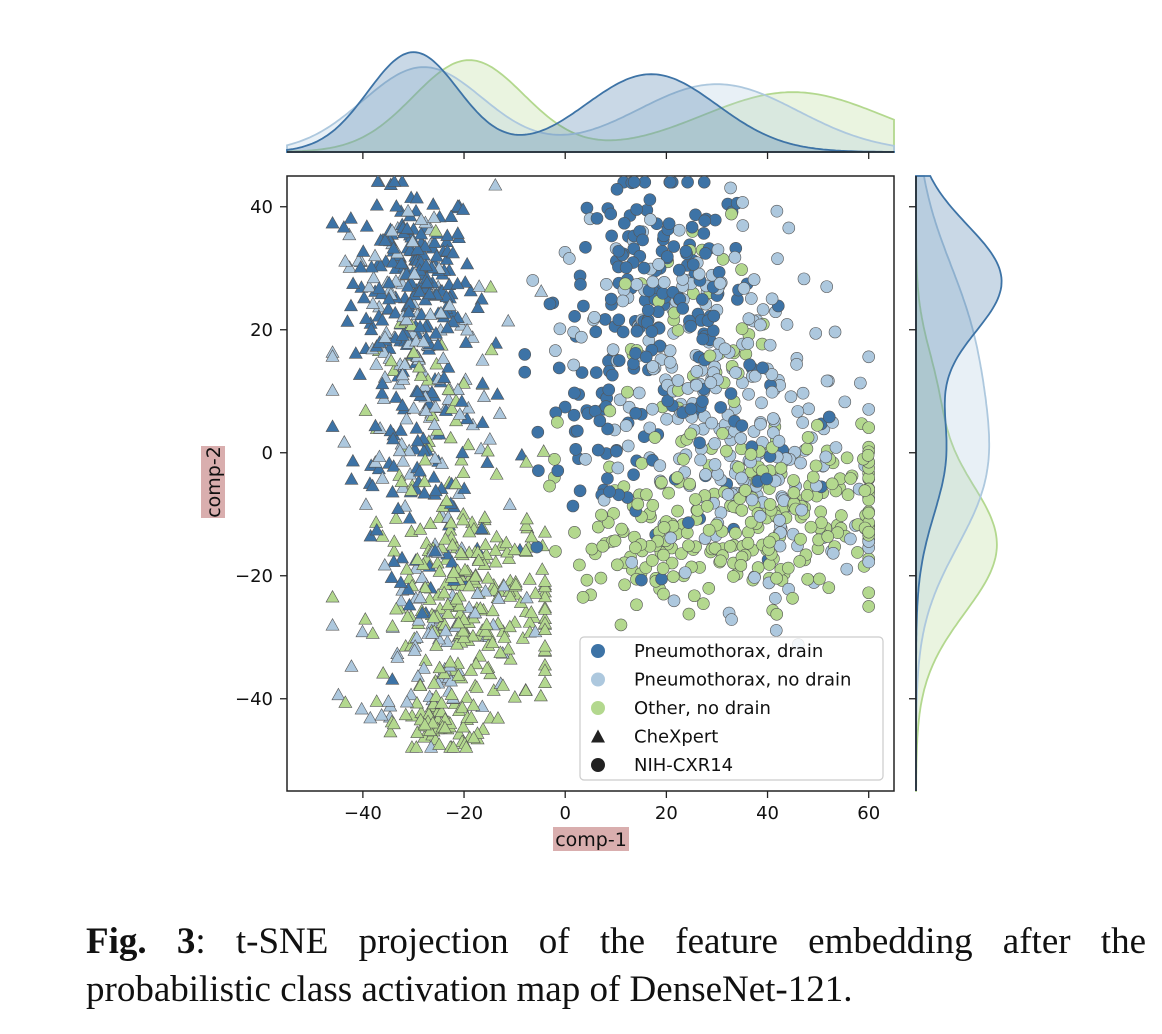 The width and height of the screenshot is (1162, 1034). Describe the element at coordinates (742, 680) in the screenshot. I see `legend-label: Pneumothorax, no drain` at that location.